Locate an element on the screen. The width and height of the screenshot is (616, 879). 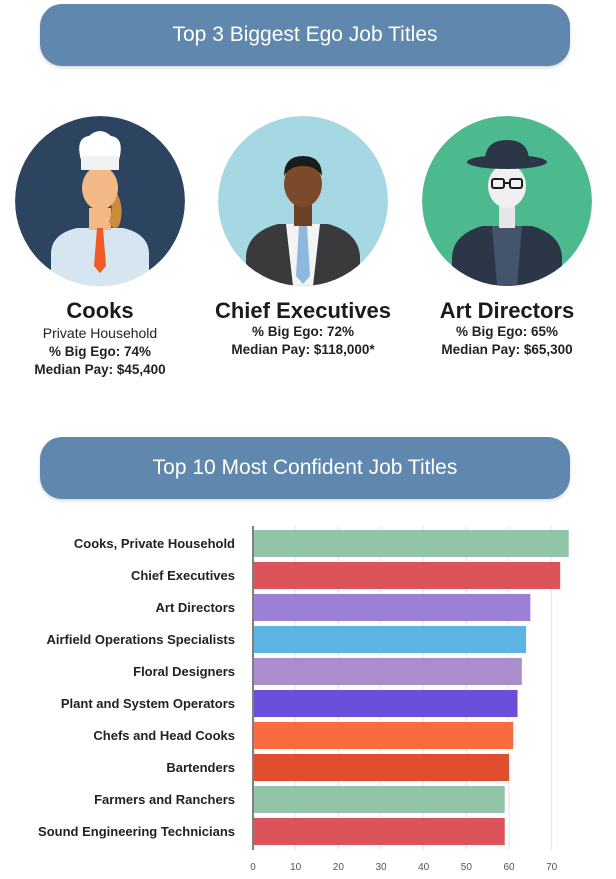
x-tick-label: 30 is located at coordinates (381, 867).